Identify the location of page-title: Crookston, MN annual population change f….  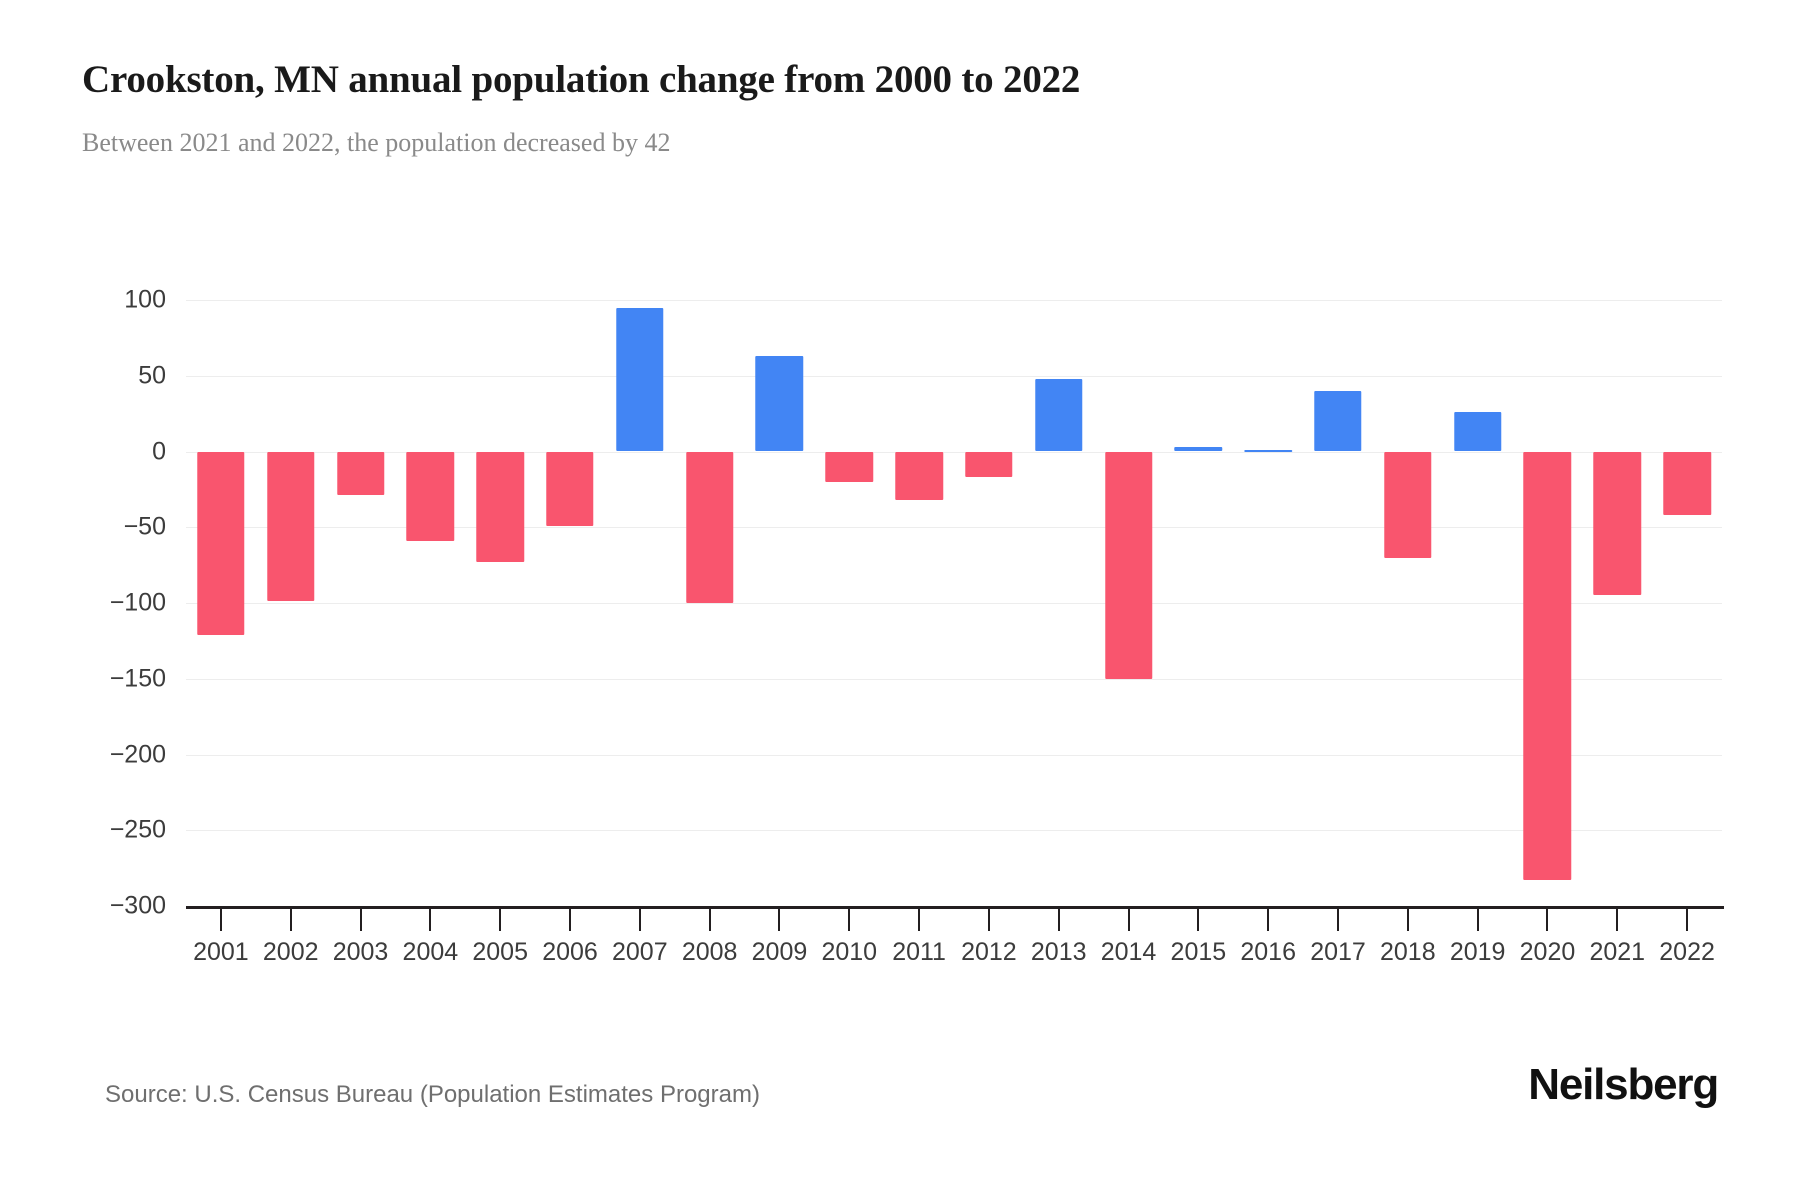
(581, 79).